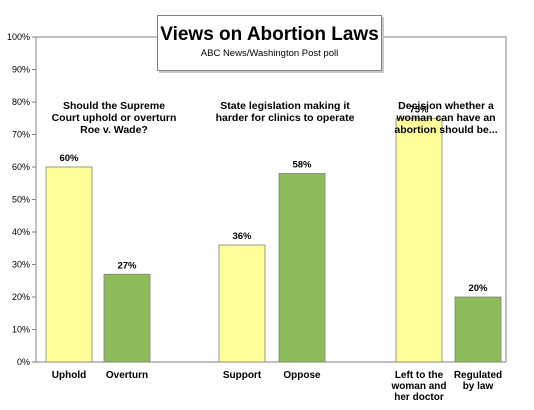  Describe the element at coordinates (302, 375) in the screenshot. I see `x-tick-label: Oppose` at that location.